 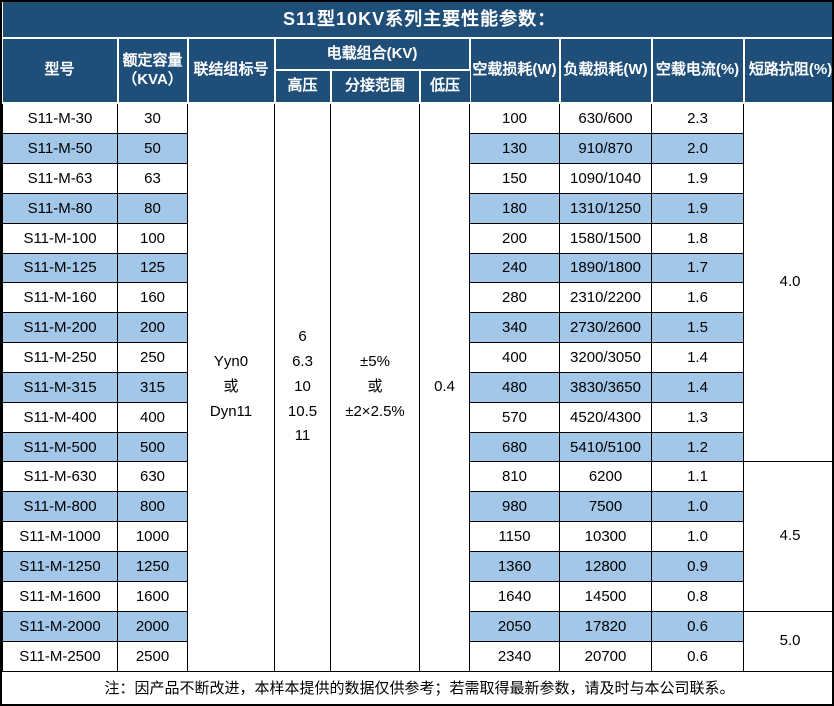 What do you see at coordinates (60, 596) in the screenshot?
I see `cell-model: S11-M-1600` at bounding box center [60, 596].